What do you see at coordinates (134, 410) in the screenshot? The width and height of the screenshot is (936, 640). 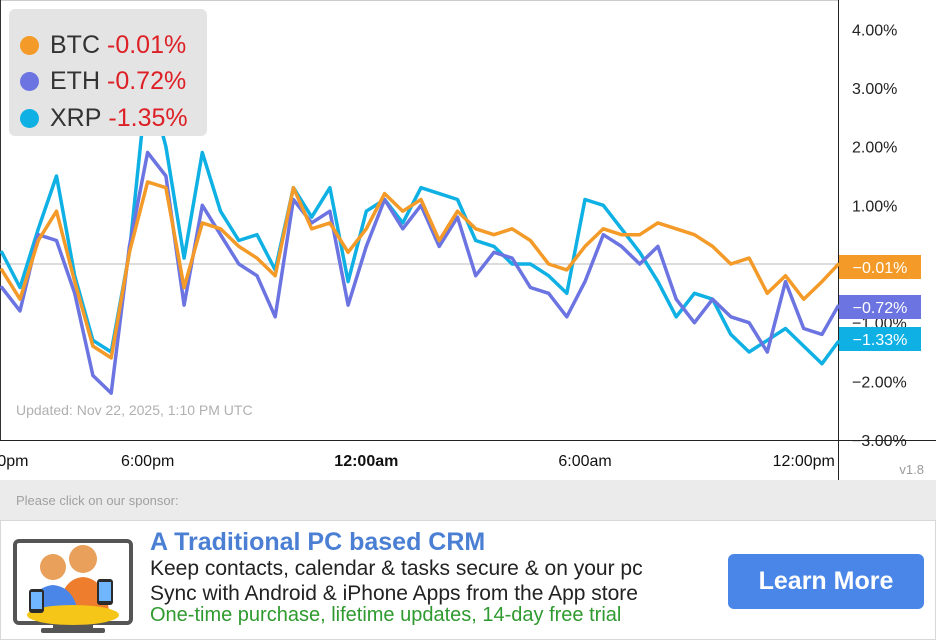 I see `updated-timestamp: Updated: Nov 22, 2025, 1:10 PM UTC` at bounding box center [134, 410].